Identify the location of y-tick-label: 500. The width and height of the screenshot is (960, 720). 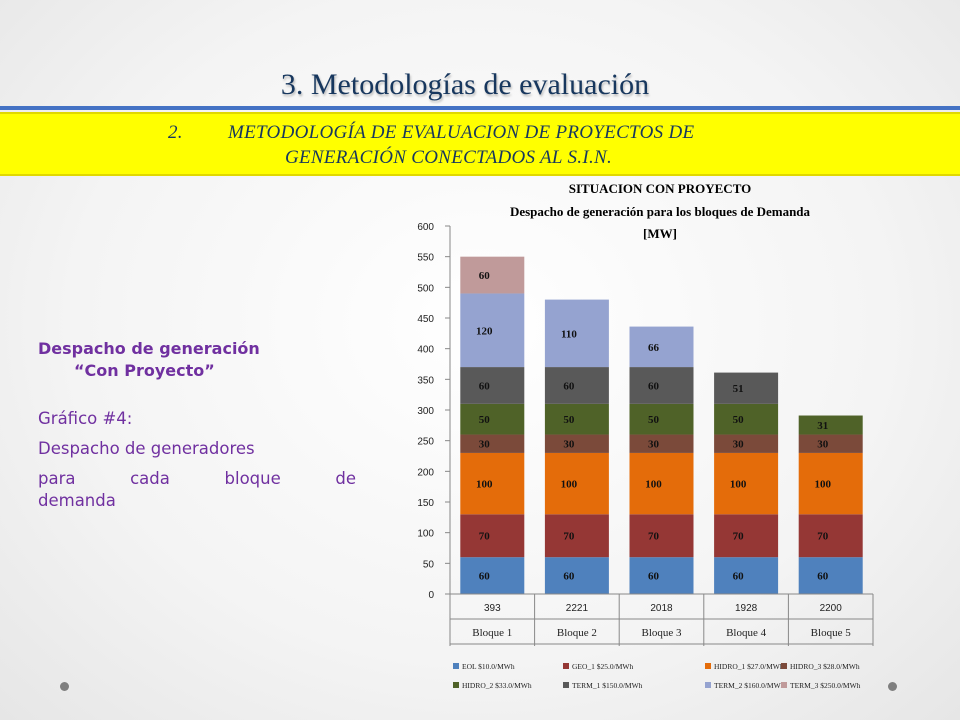
(425, 288).